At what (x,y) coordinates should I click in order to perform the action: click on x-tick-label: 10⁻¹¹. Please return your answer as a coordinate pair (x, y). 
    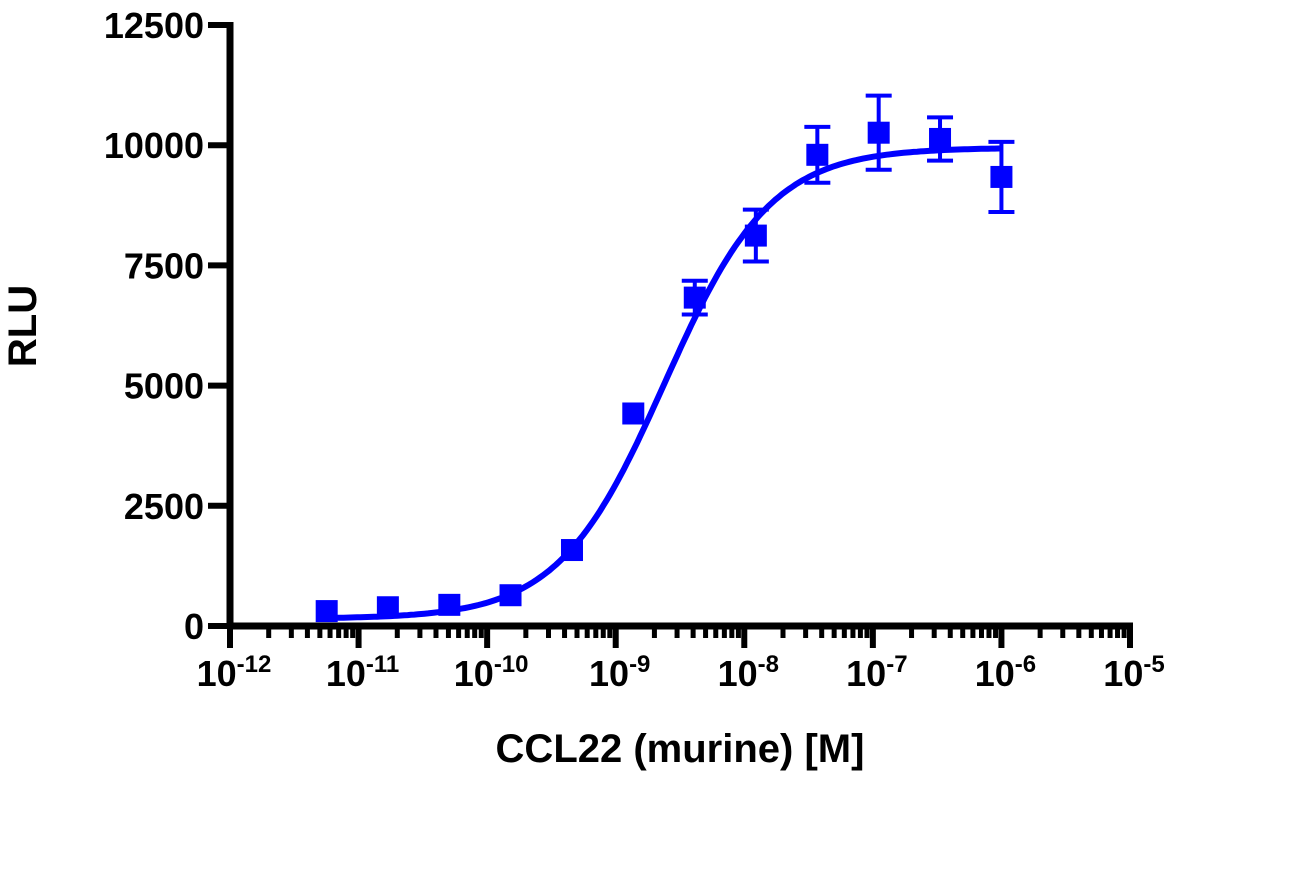
    Looking at the image, I should click on (362, 672).